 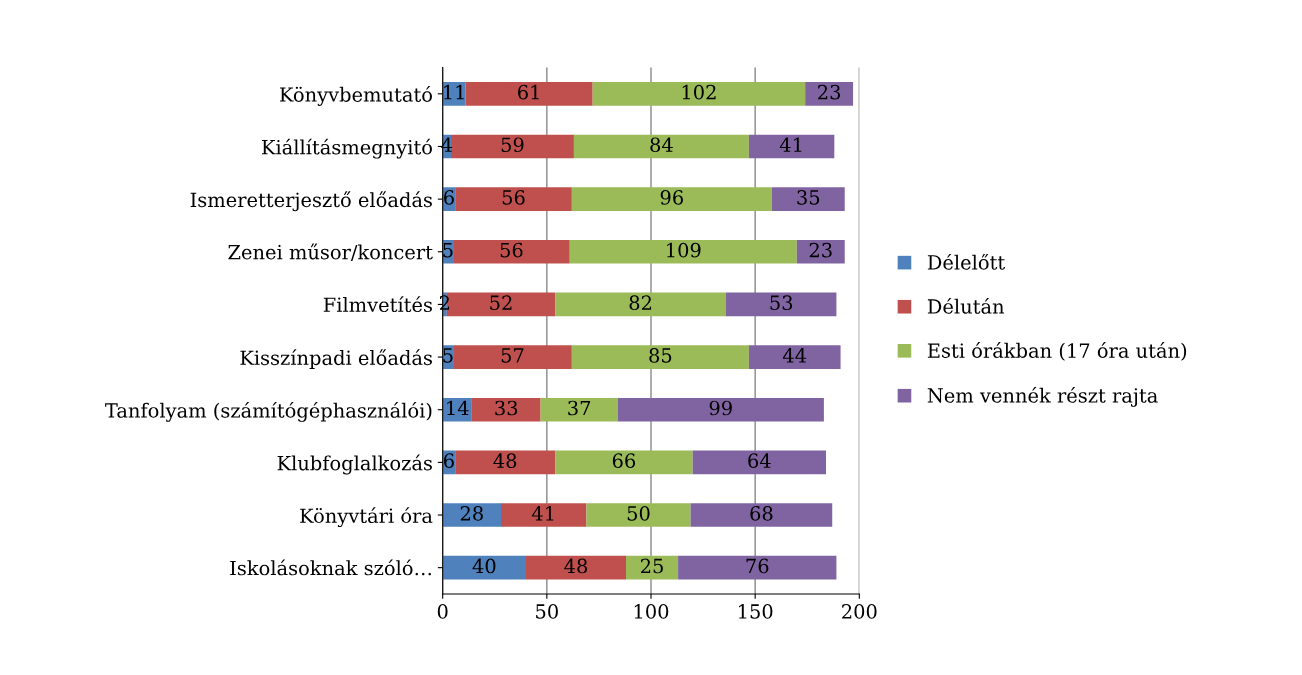 I want to click on x-tick-label: 200, so click(x=859, y=611).